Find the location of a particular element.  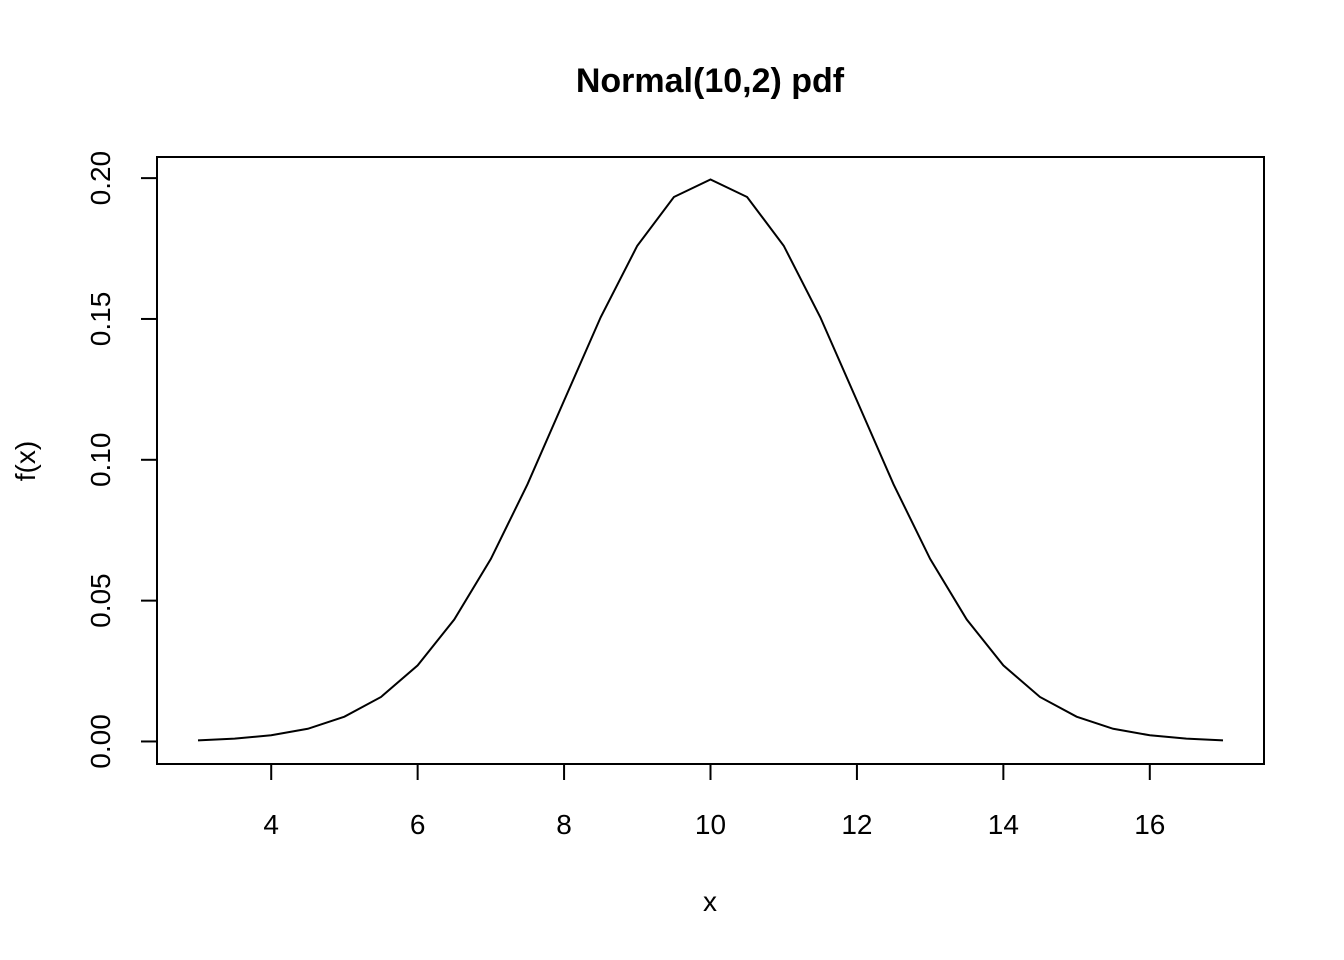

y-tick-label: 0.10 is located at coordinates (100, 460).